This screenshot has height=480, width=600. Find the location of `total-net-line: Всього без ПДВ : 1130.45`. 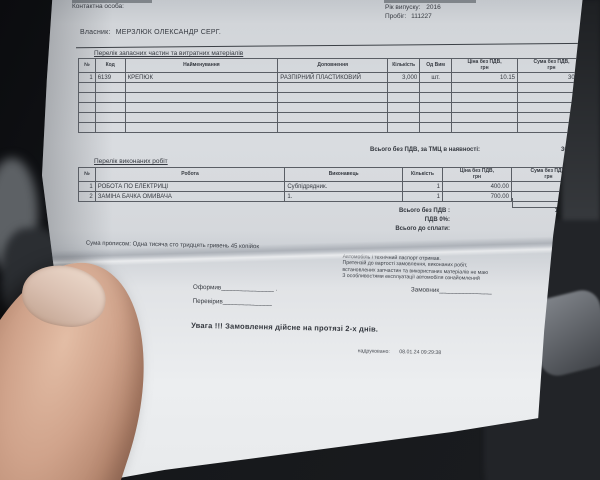

total-net-line: Всього без ПДВ : 1130.45 is located at coordinates (413, 211).